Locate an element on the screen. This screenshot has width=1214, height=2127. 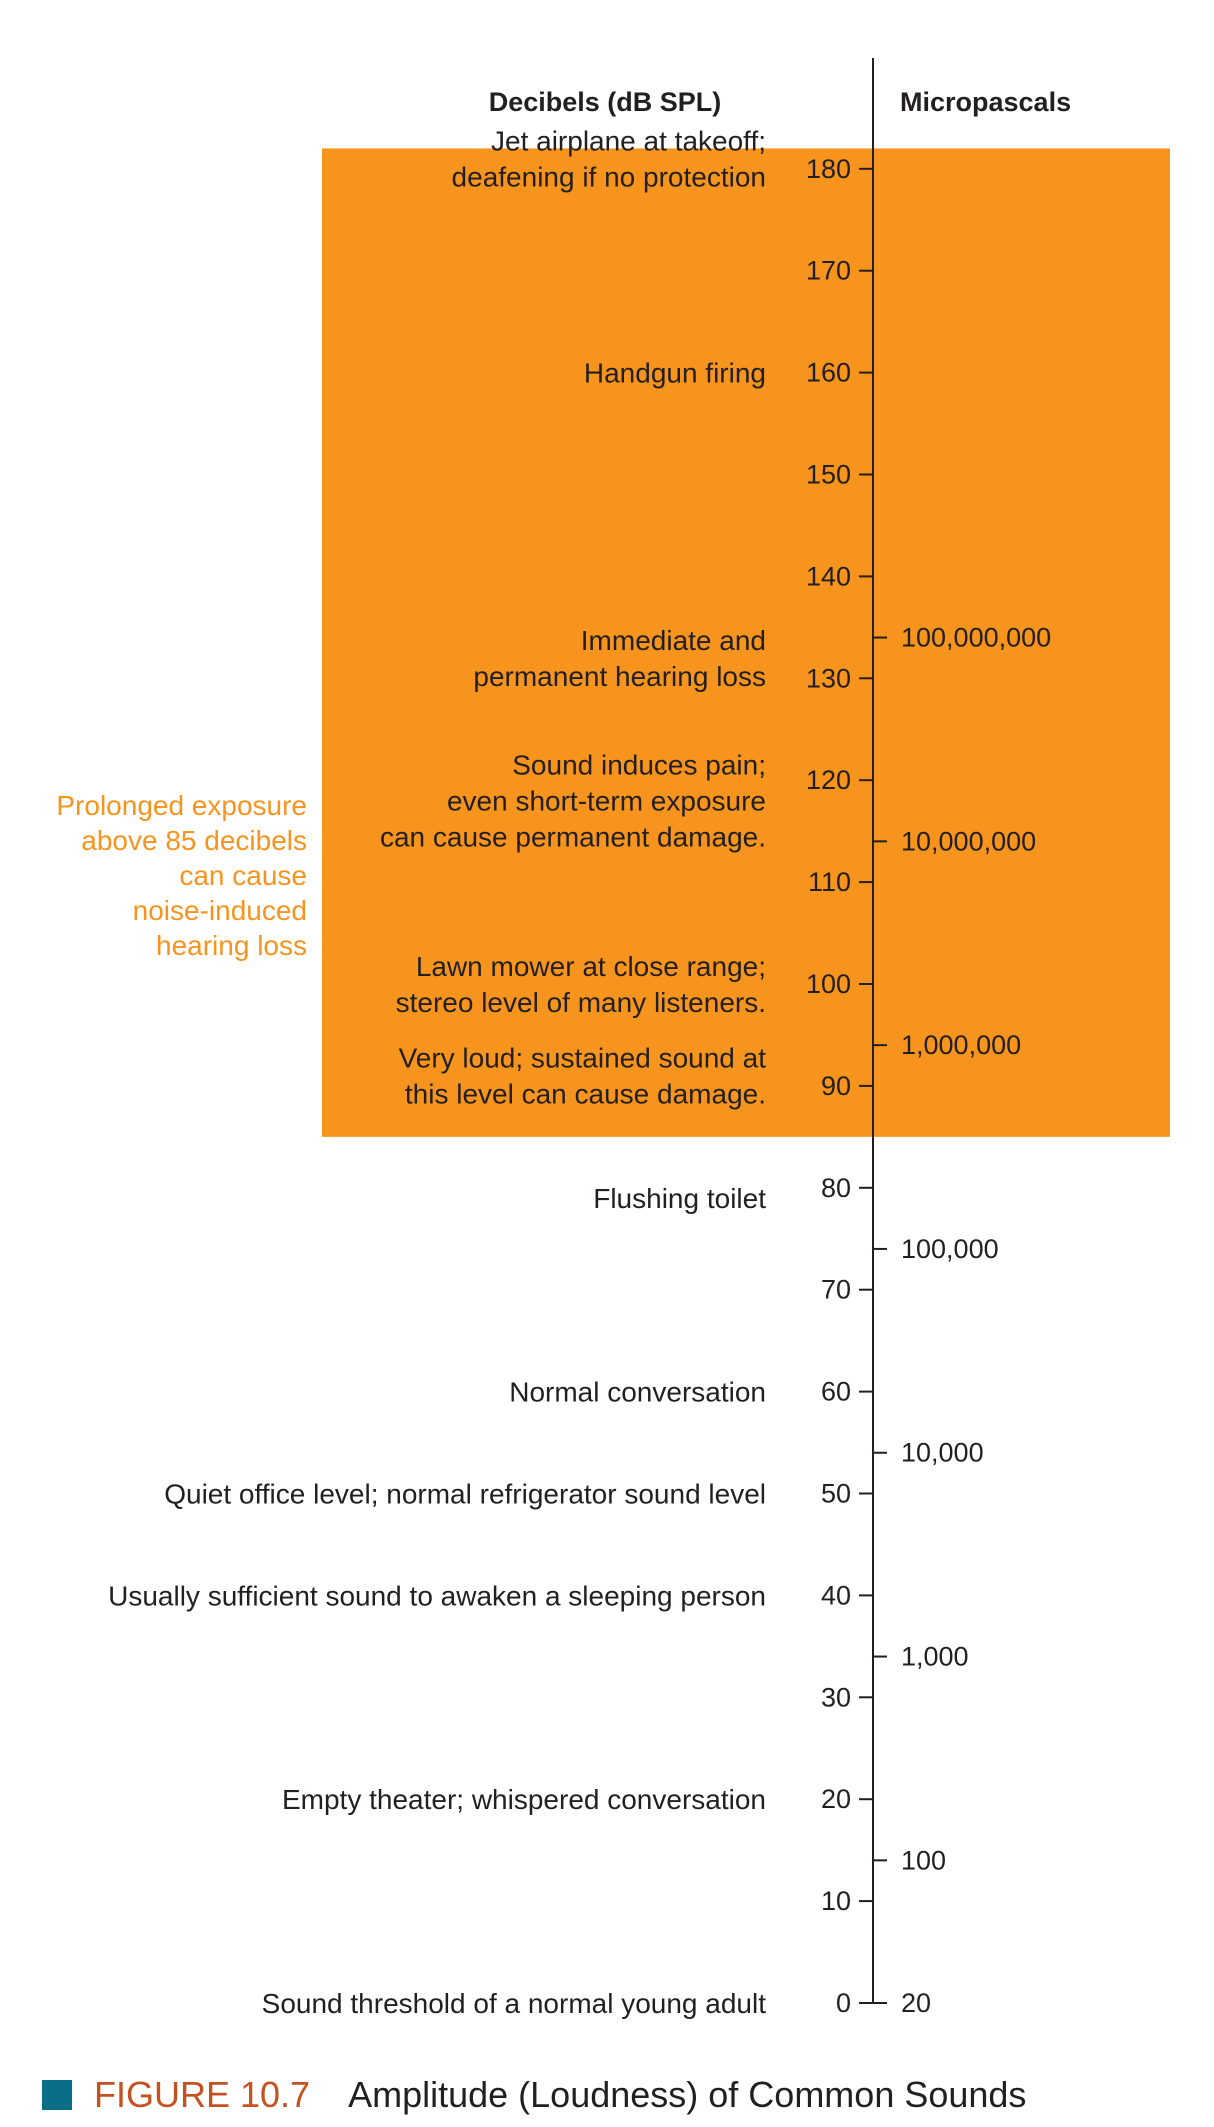
figure-square-icon is located at coordinates (57, 2095).